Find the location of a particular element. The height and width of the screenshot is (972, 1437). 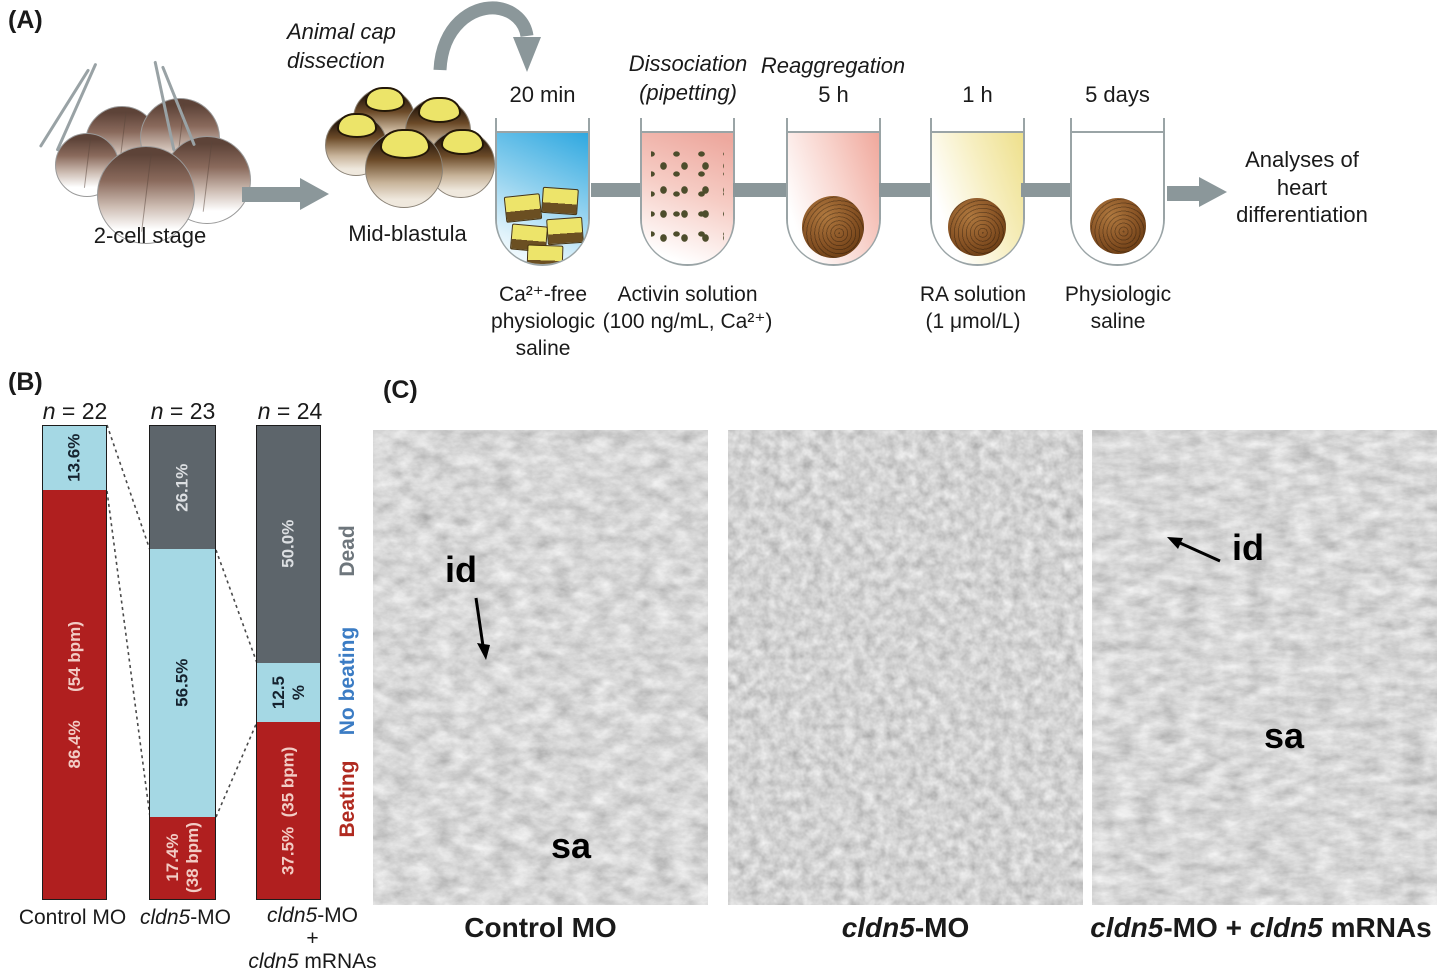

em-image-control-mo: id sa is located at coordinates (540, 667).